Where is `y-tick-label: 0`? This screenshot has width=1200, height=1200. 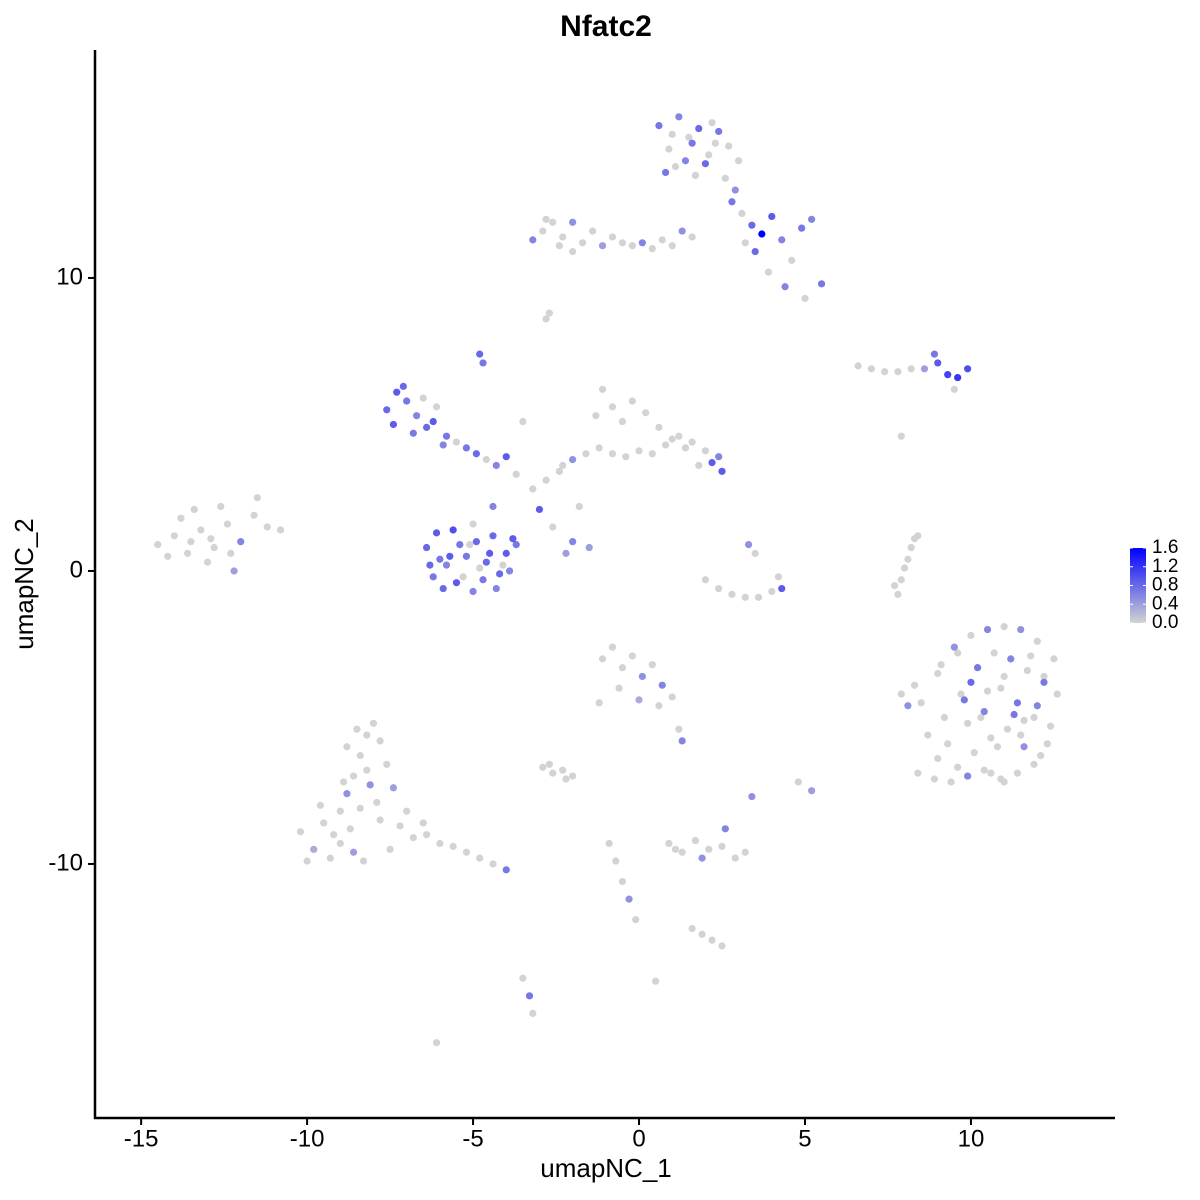 y-tick-label: 0 is located at coordinates (76, 569).